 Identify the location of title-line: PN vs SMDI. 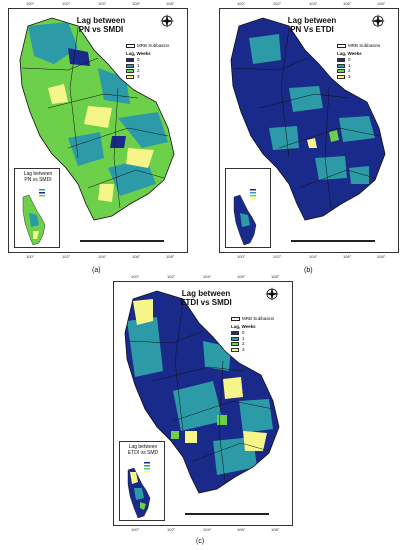
(101, 29).